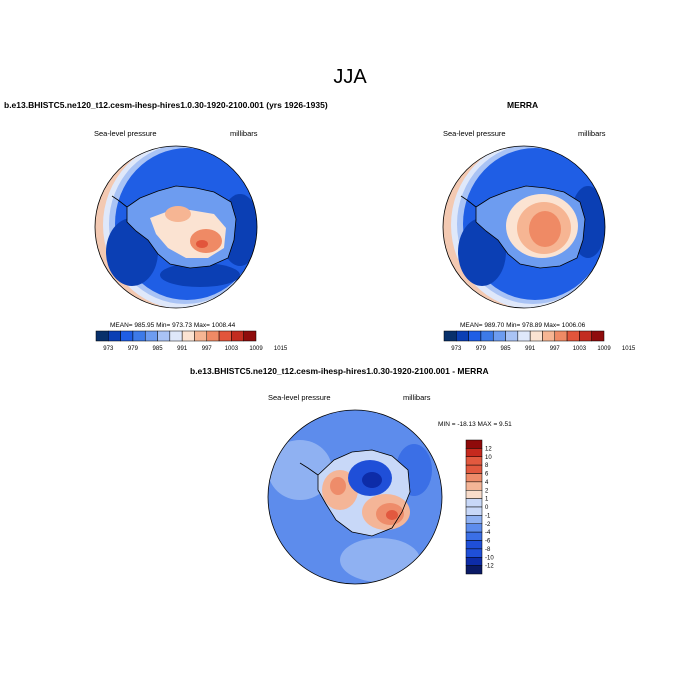 The height and width of the screenshot is (700, 700). Describe the element at coordinates (488, 550) in the screenshot. I see `panel3-colorbar-label: -8` at that location.